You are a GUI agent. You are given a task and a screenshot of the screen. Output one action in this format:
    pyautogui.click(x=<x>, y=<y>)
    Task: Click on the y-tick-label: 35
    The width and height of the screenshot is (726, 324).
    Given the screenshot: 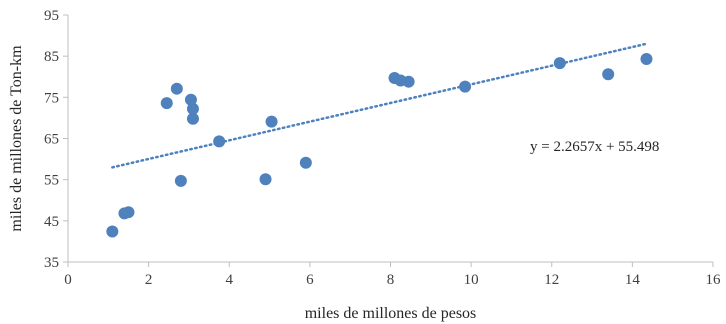 What is the action you would take?
    pyautogui.click(x=51, y=263)
    